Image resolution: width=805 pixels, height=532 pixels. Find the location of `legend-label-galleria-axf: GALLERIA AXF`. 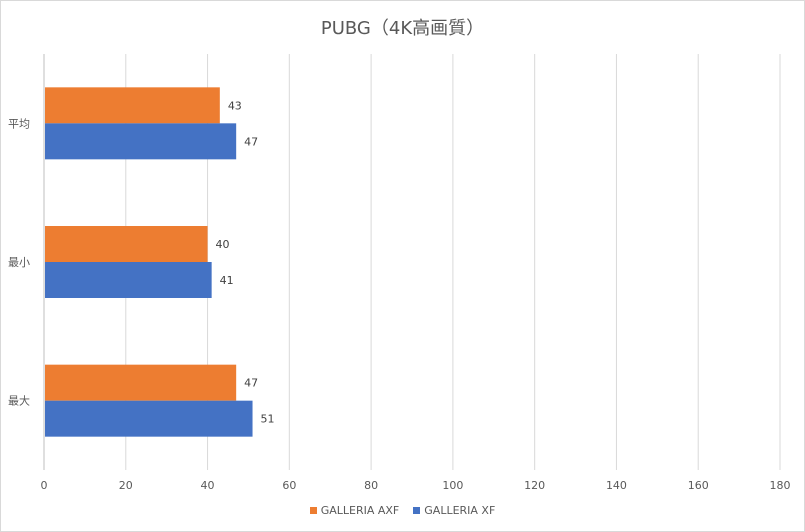

legend-label-galleria-axf: GALLERIA AXF is located at coordinates (360, 510).